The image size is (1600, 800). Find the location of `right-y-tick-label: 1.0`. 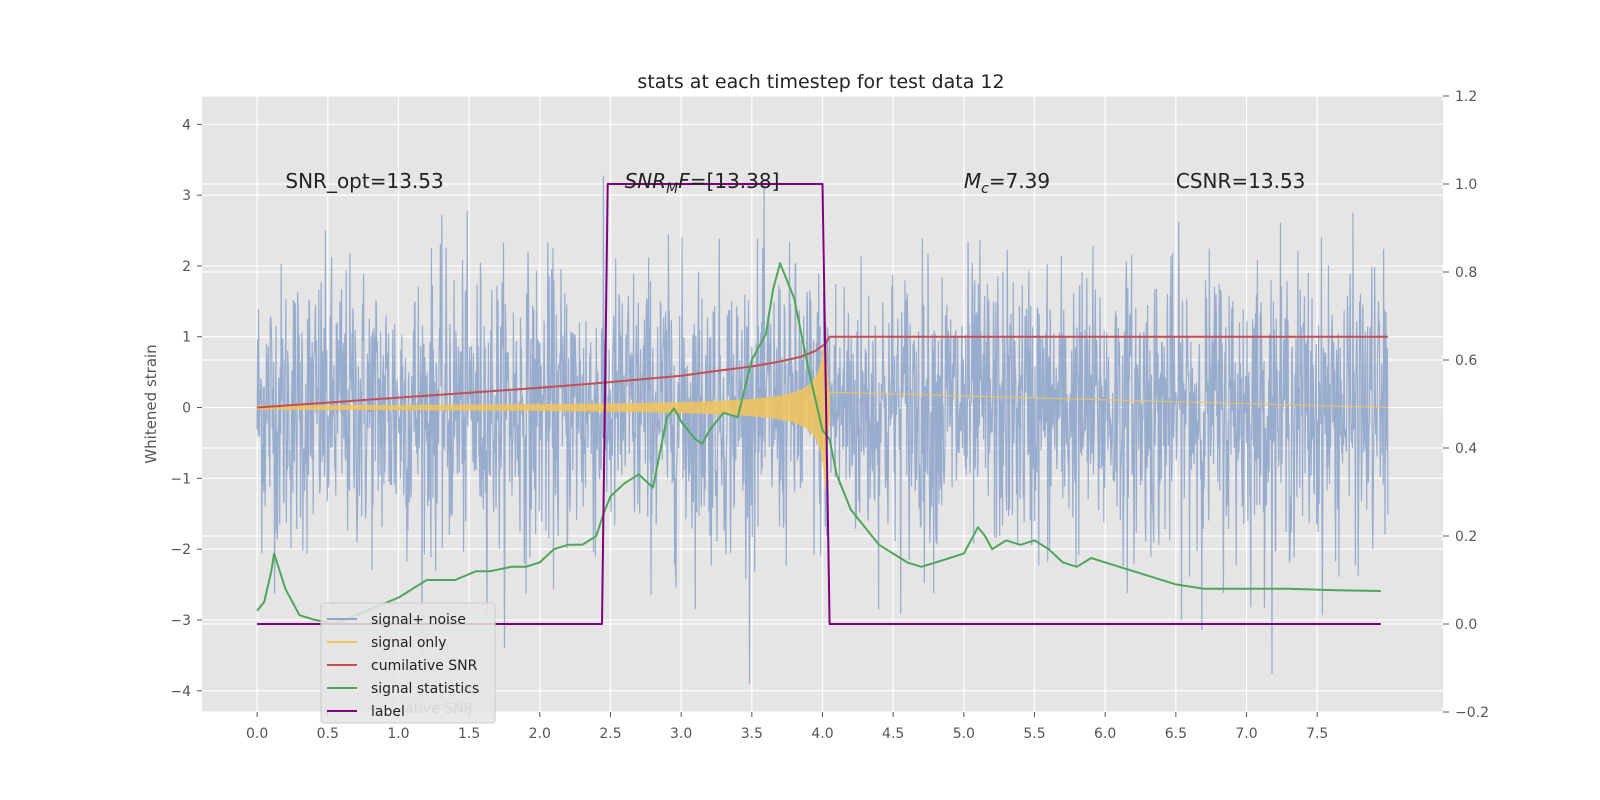

right-y-tick-label: 1.0 is located at coordinates (1466, 185).